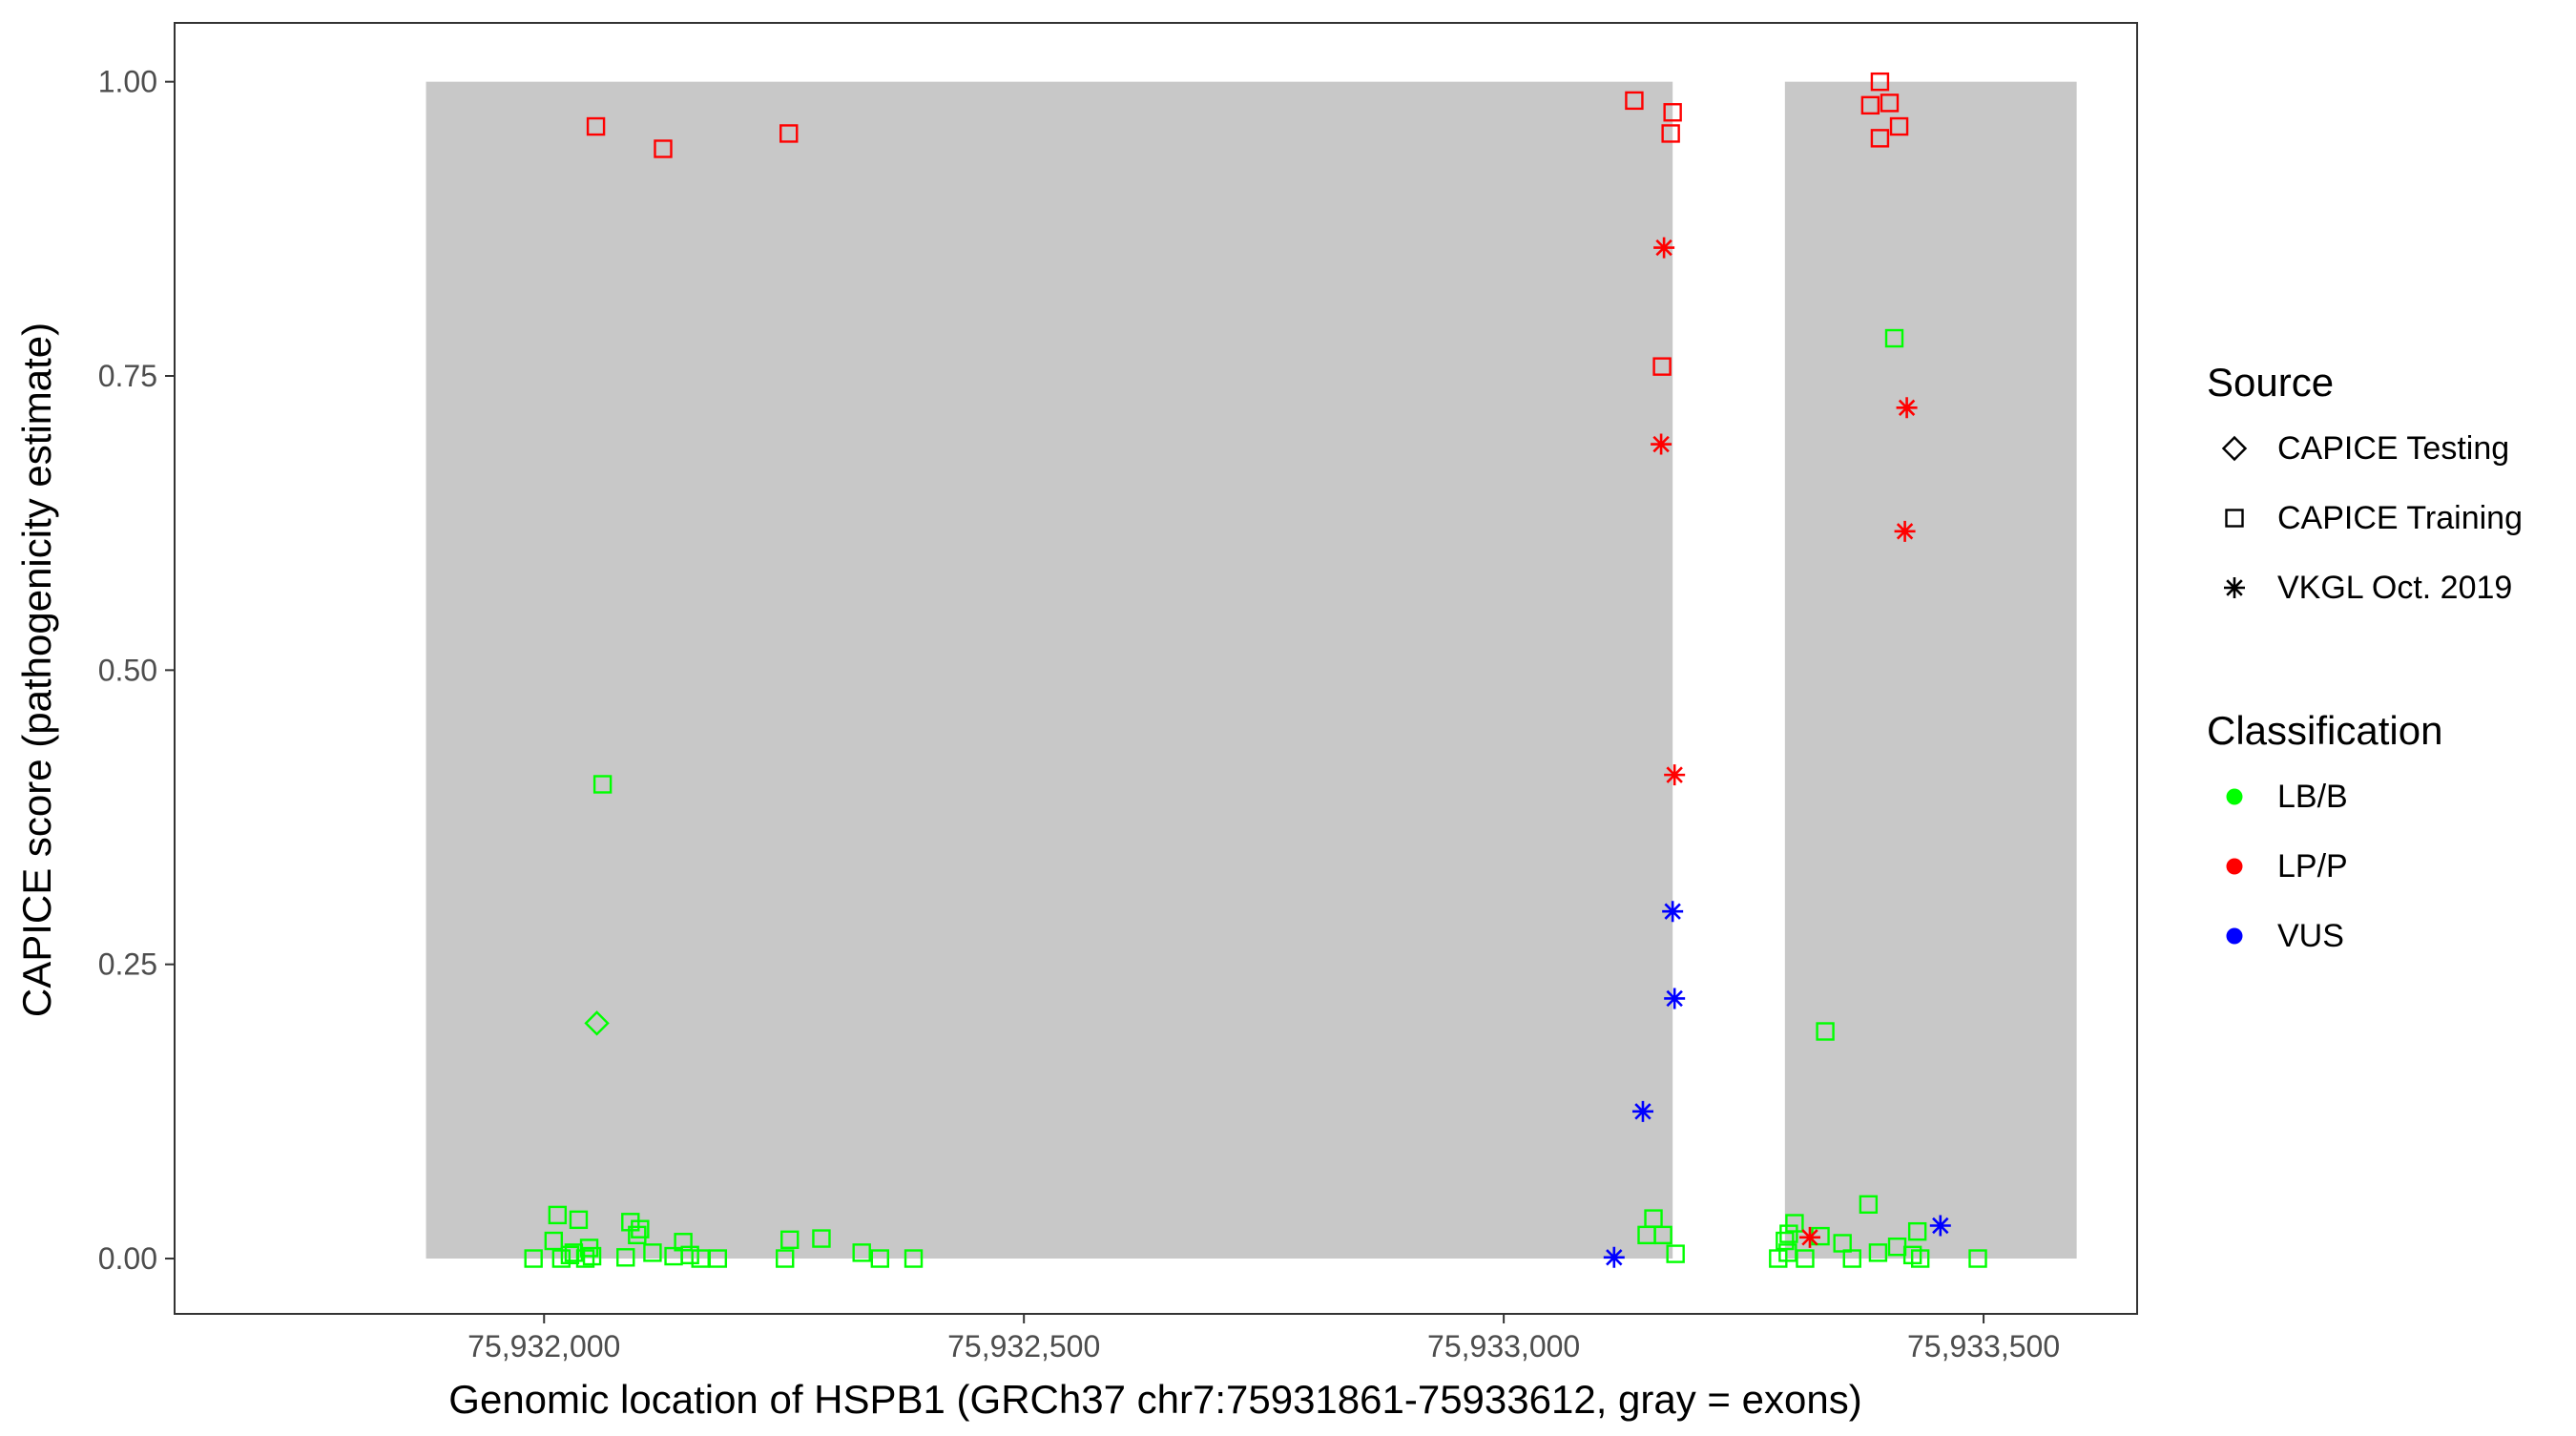  Describe the element at coordinates (127, 82) in the screenshot. I see `y-tick-label: 1.00` at that location.